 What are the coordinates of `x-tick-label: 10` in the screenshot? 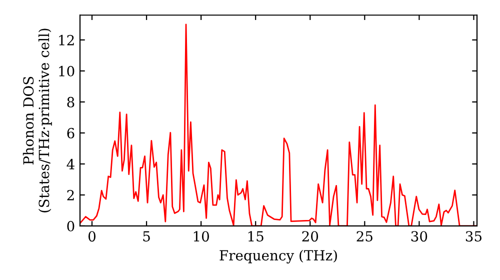 It's located at (201, 236).